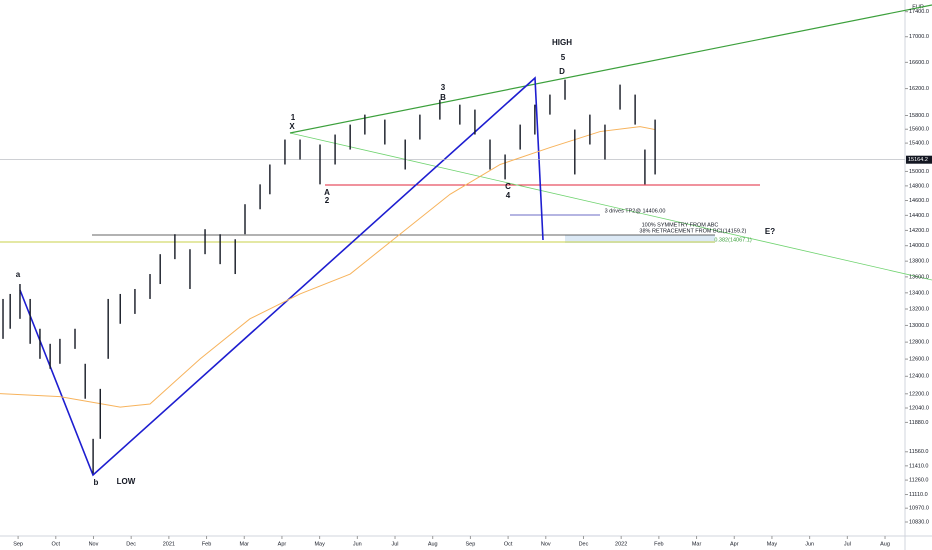 The height and width of the screenshot is (550, 932). Describe the element at coordinates (918, 481) in the screenshot. I see `y-tick-label: 11260.0` at that location.